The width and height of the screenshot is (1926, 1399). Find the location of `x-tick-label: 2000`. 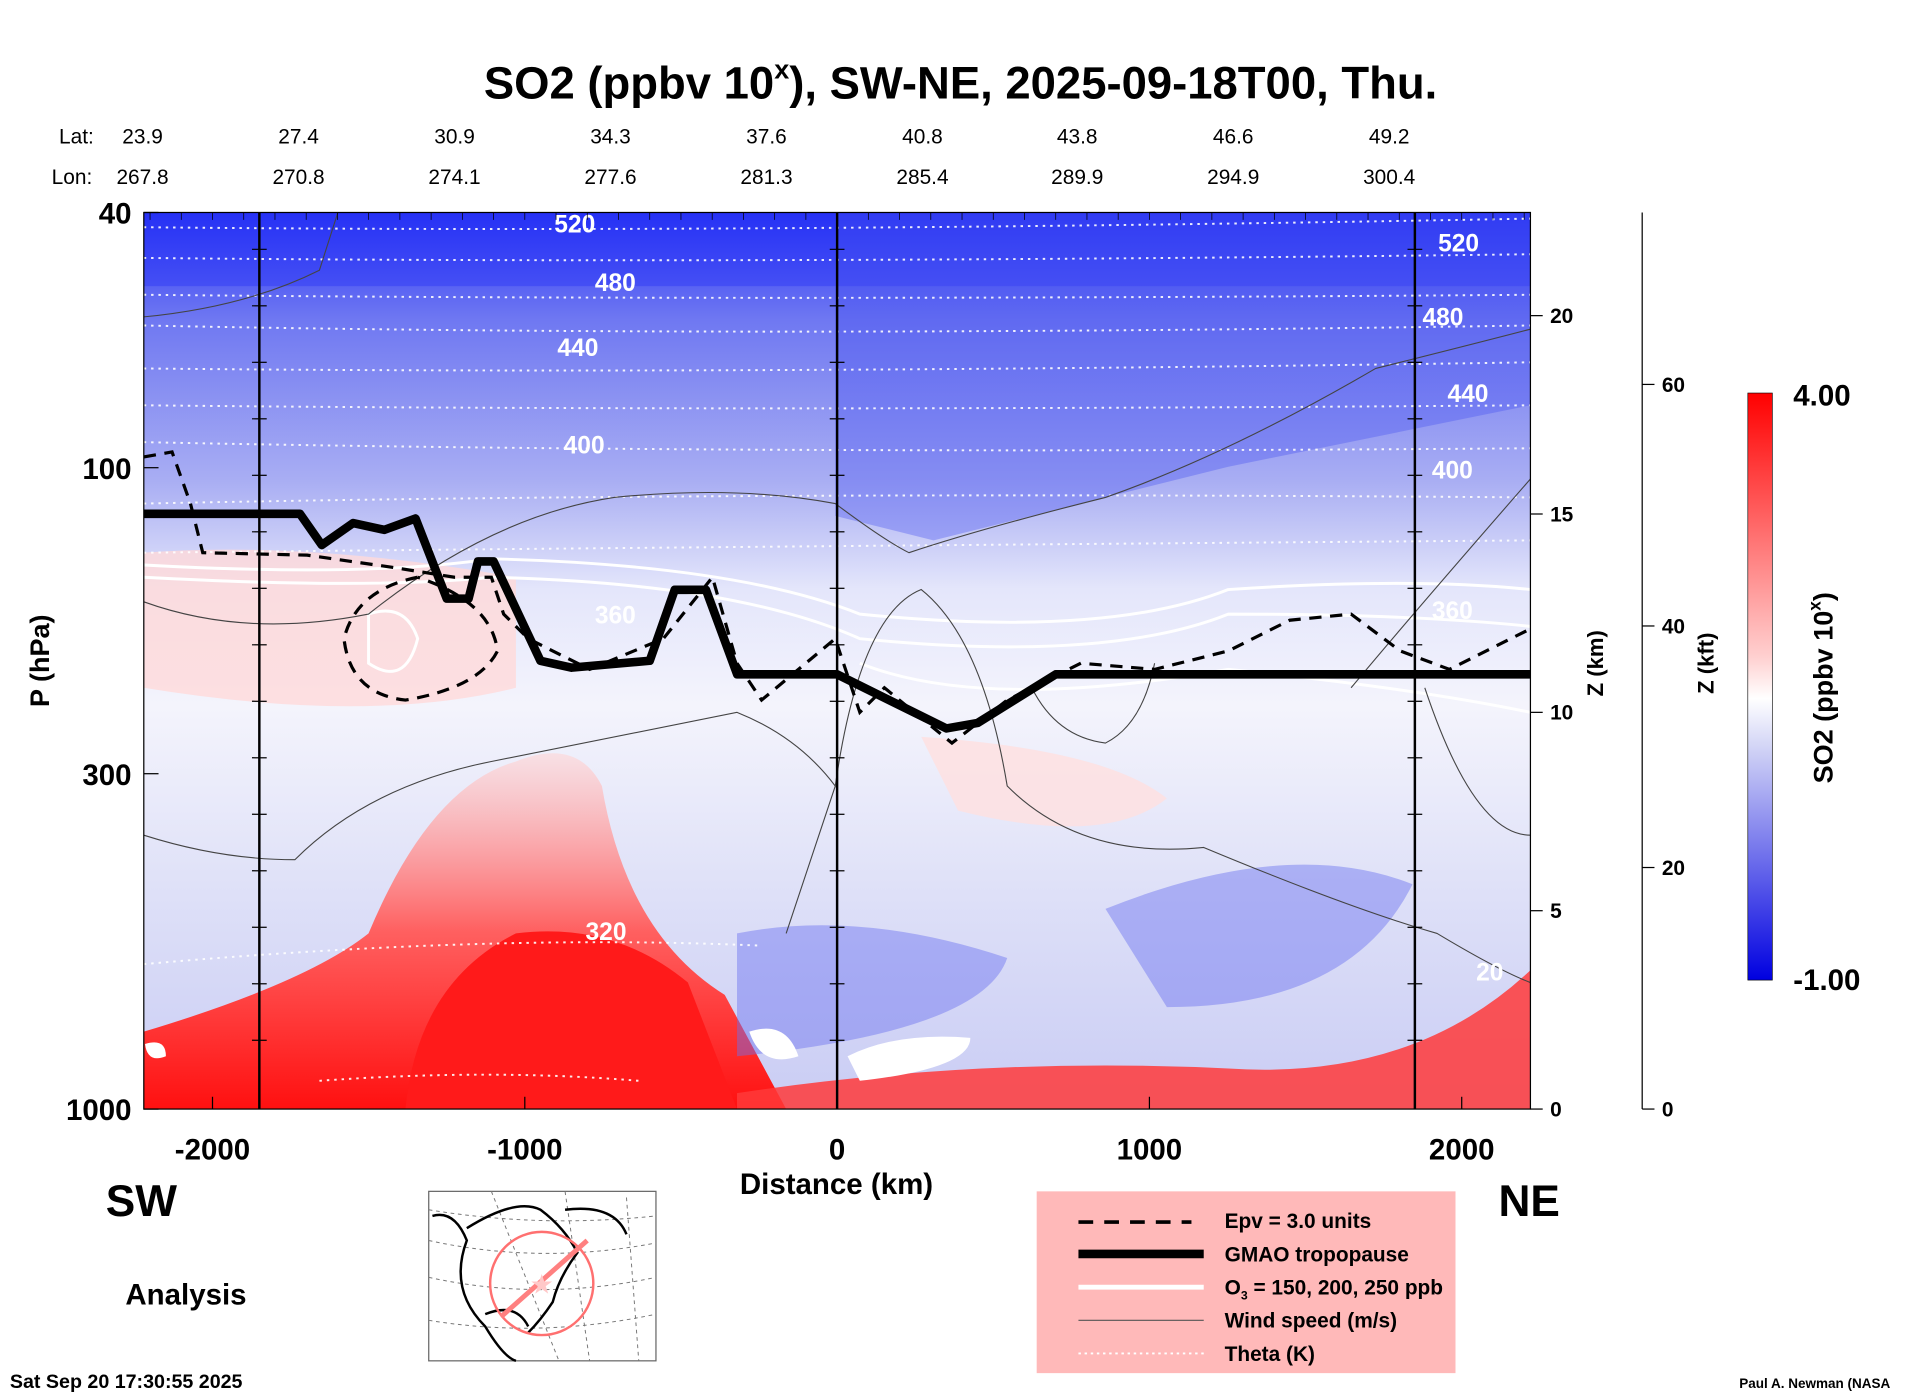

x-tick-label: 2000 is located at coordinates (1462, 1149).